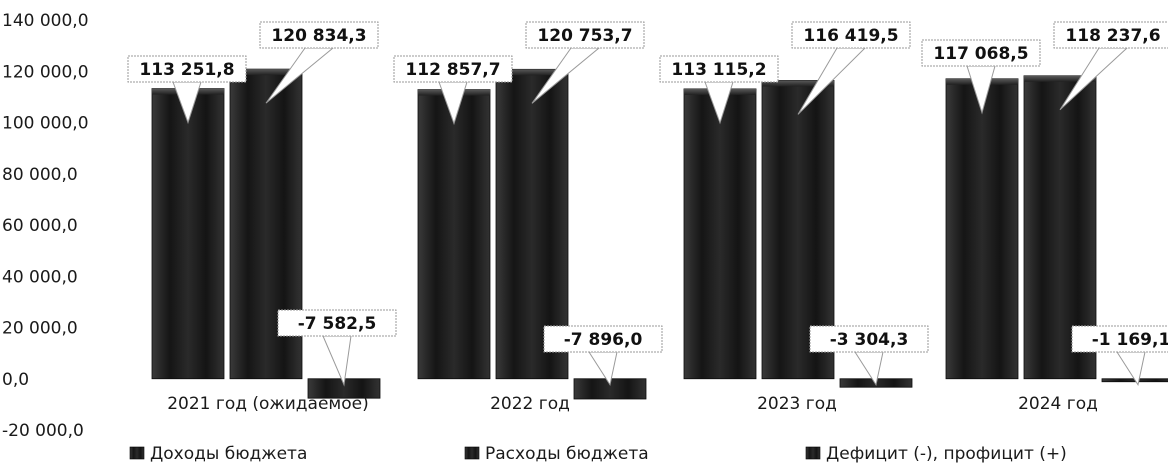  What do you see at coordinates (15, 380) in the screenshot?
I see `y-tick-label: 0,0` at bounding box center [15, 380].